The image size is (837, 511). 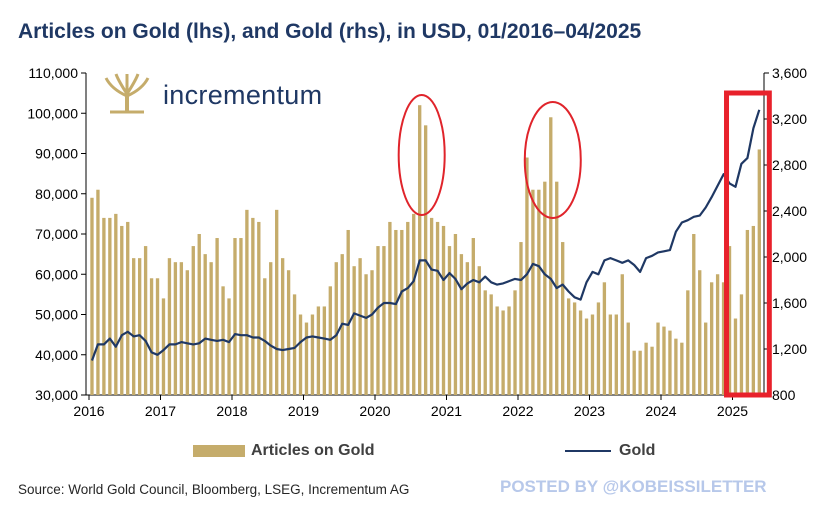 What do you see at coordinates (56, 234) in the screenshot?
I see `left-tick-label: 70,000` at bounding box center [56, 234].